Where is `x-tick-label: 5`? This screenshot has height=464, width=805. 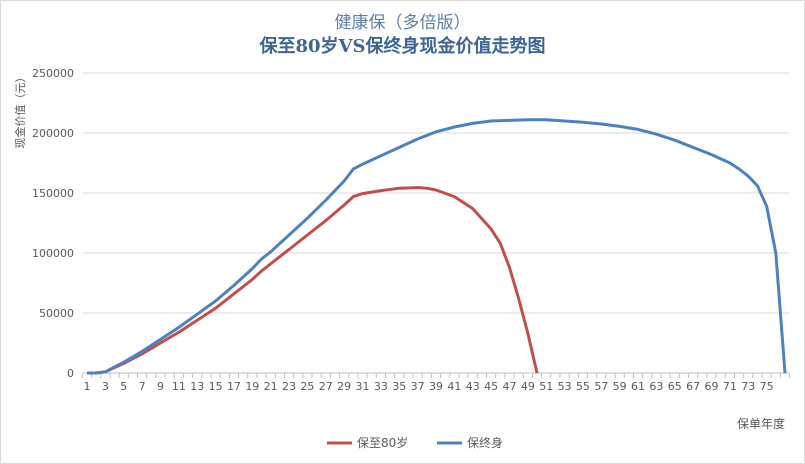 x-tick-label: 5 is located at coordinates (123, 386).